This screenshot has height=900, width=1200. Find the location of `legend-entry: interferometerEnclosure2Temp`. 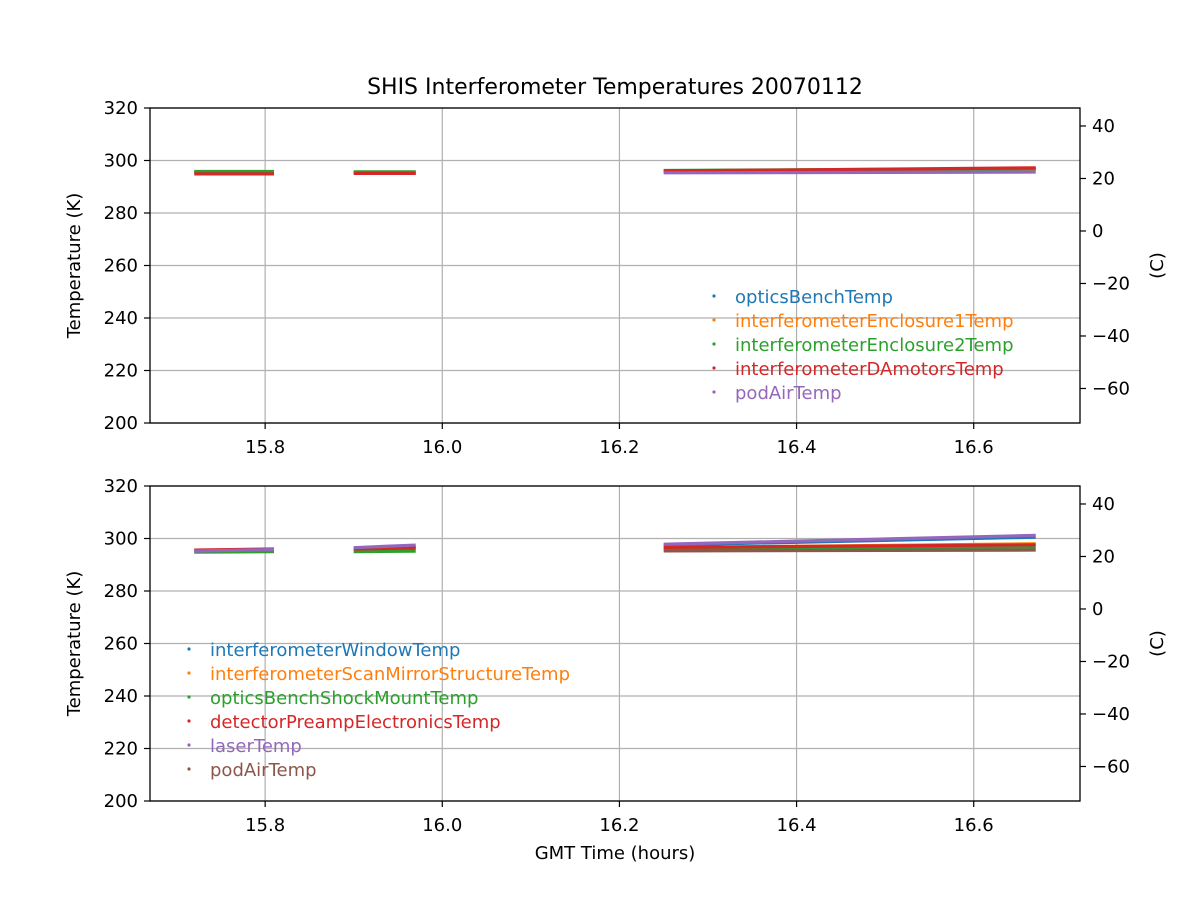

legend-entry: interferometerEnclosure2Temp is located at coordinates (874, 345).